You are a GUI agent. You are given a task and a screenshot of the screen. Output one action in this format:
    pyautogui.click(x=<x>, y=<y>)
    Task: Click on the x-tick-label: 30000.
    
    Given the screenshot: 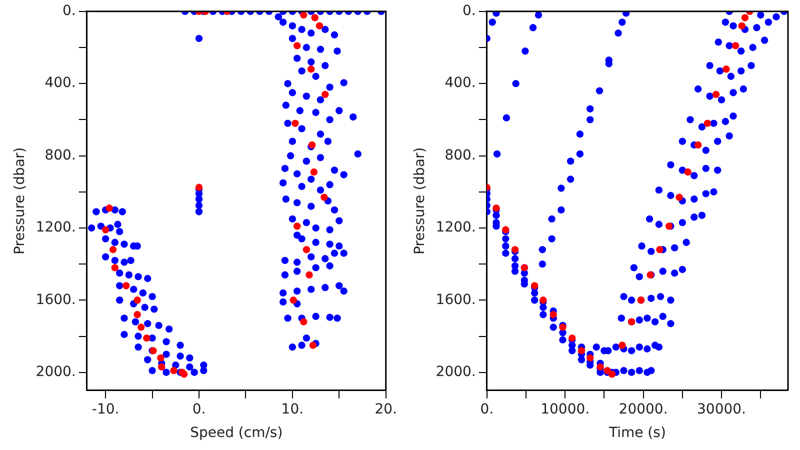 What is the action you would take?
    pyautogui.click(x=721, y=409)
    